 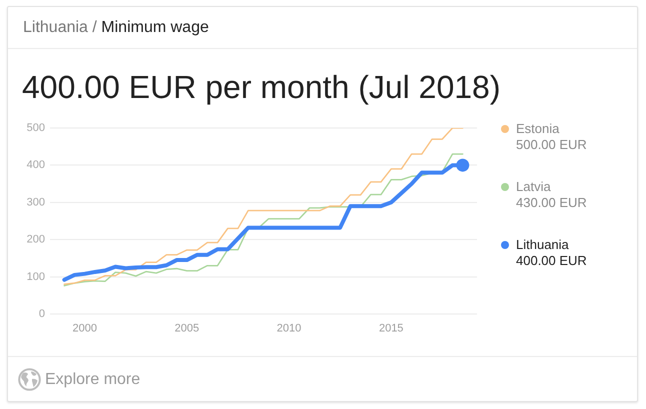 What do you see at coordinates (41, 314) in the screenshot?
I see `y-tick-label: 0` at bounding box center [41, 314].